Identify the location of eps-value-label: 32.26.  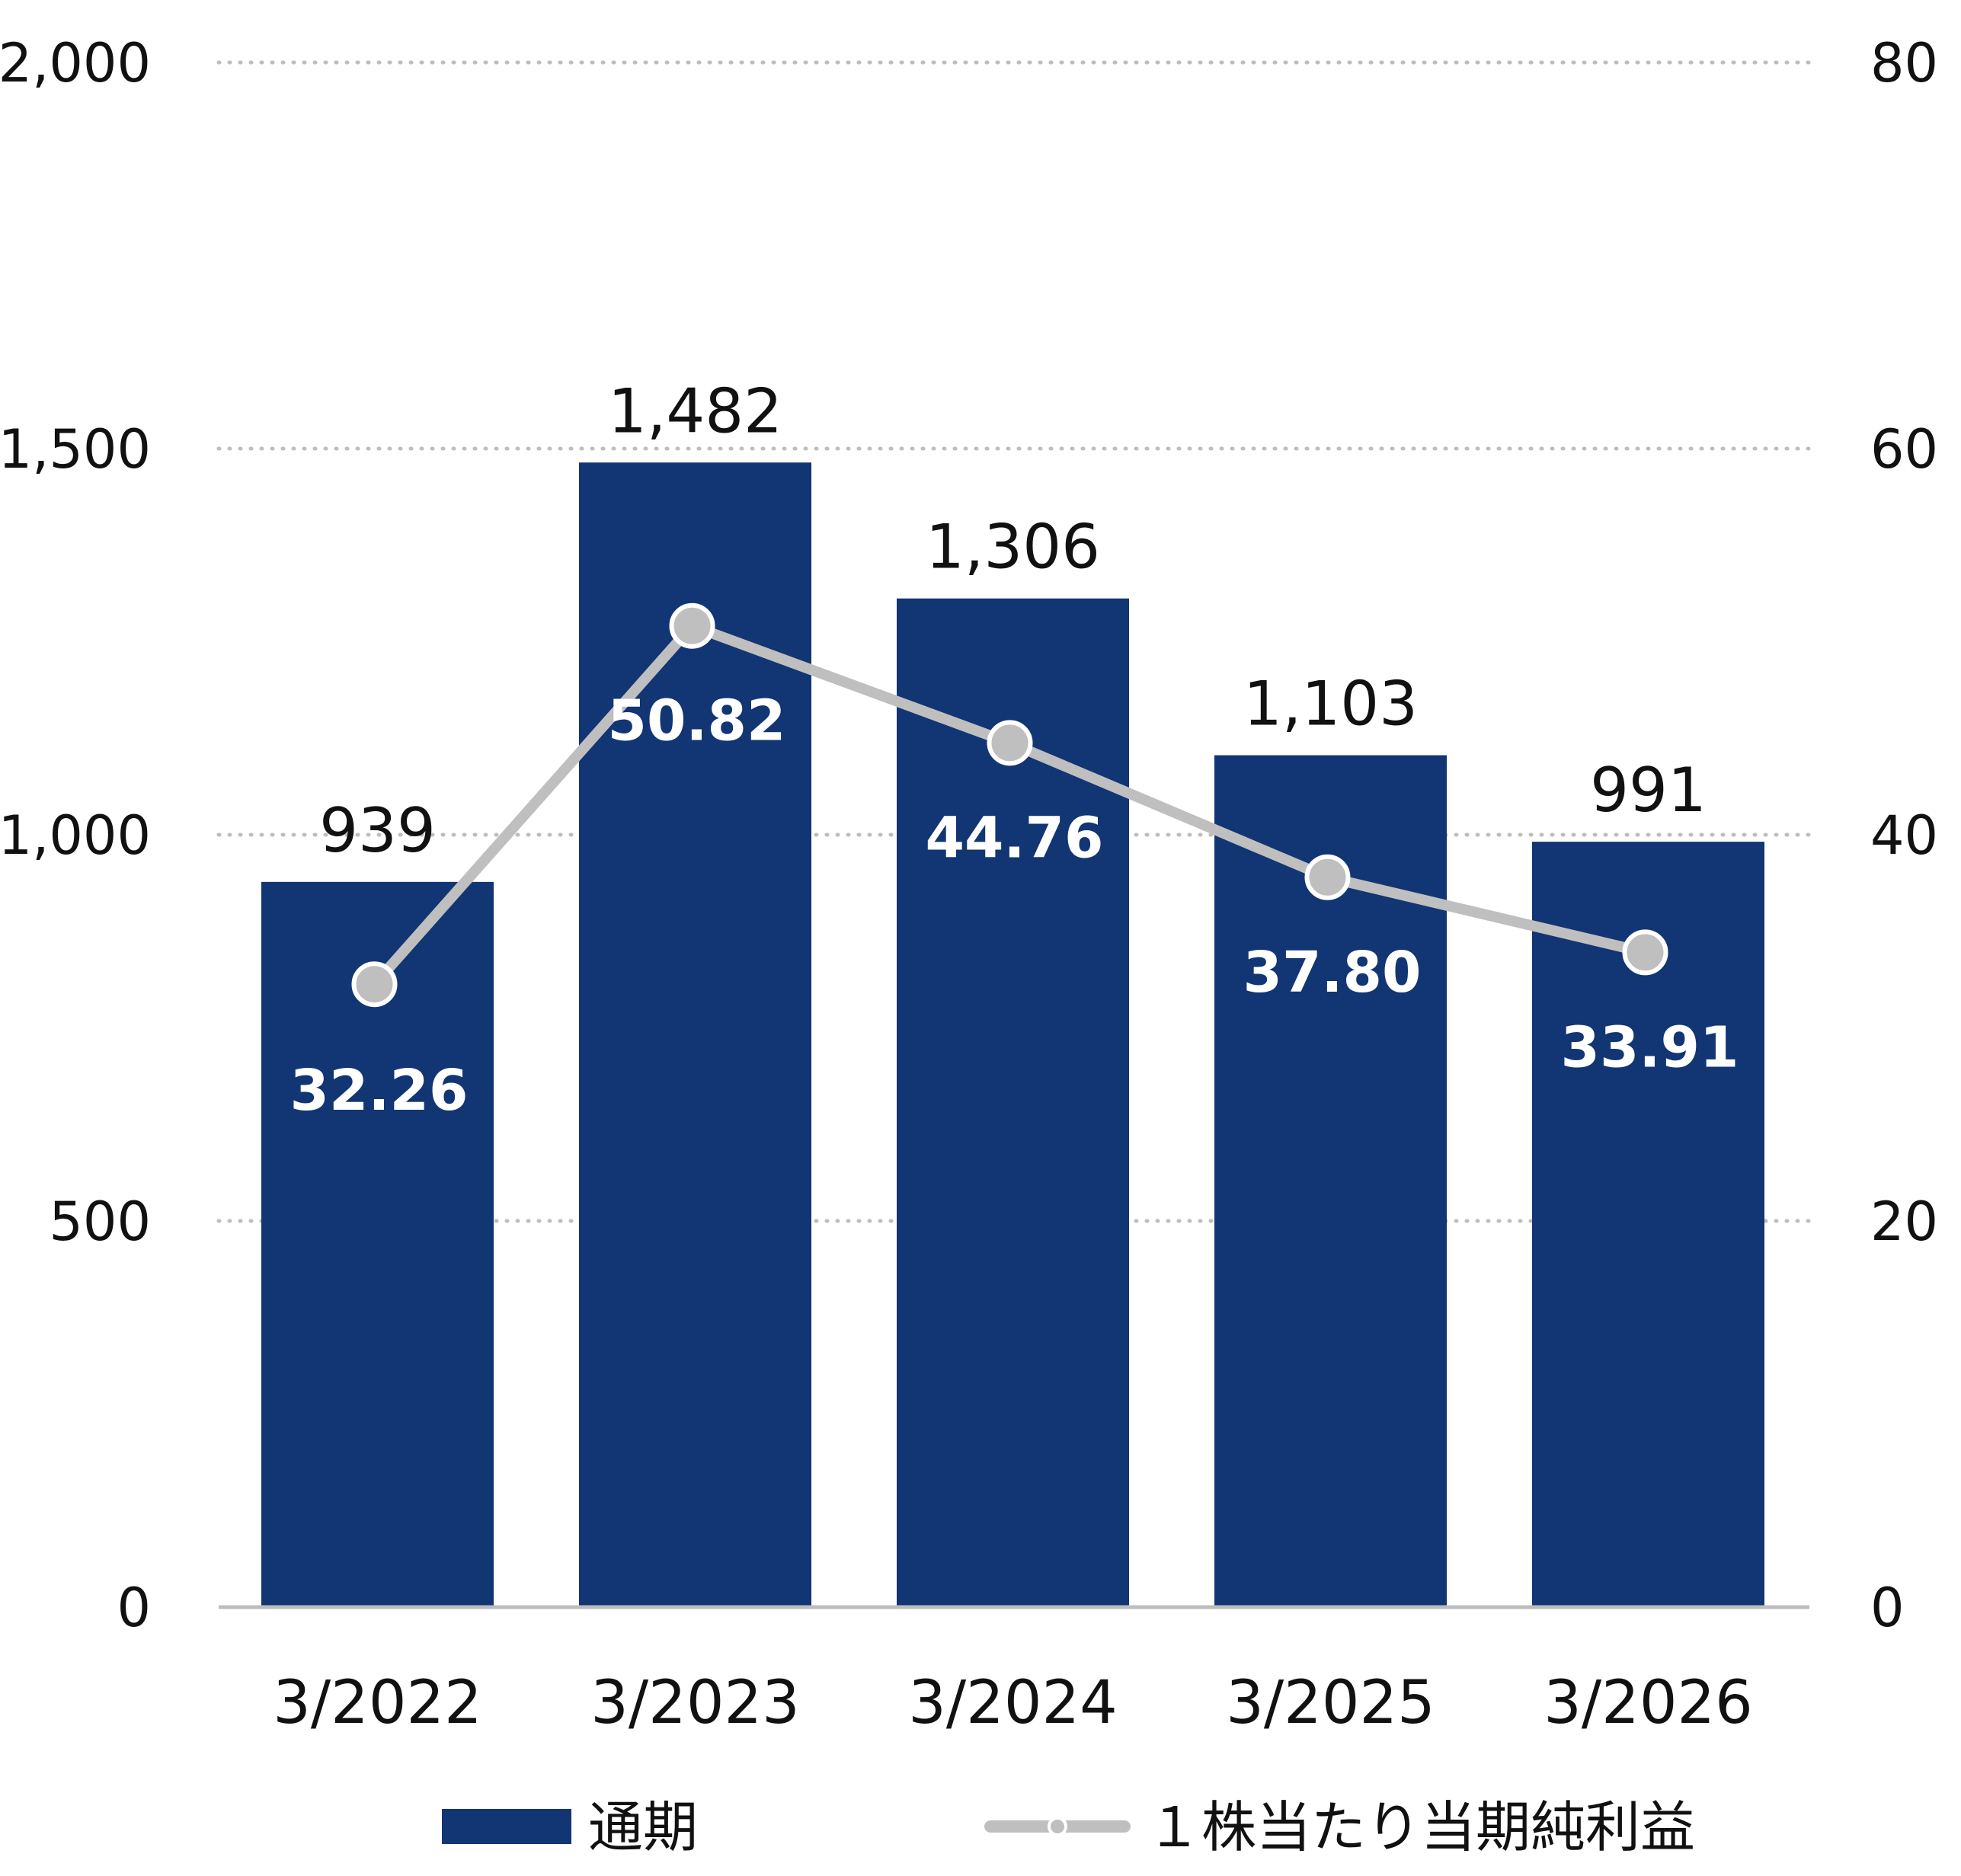
(379, 1090).